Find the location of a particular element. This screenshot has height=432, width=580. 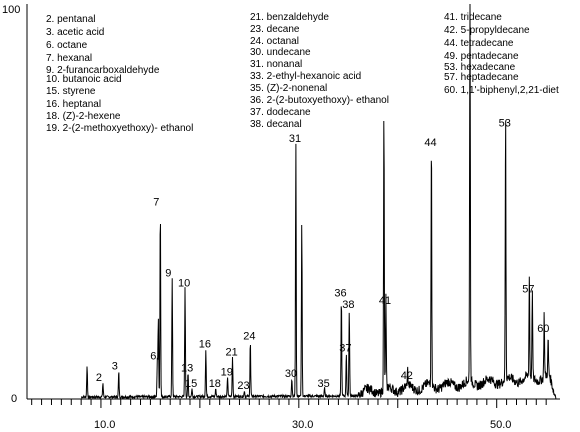

legend-entry: 7. hexanal is located at coordinates (69, 58).